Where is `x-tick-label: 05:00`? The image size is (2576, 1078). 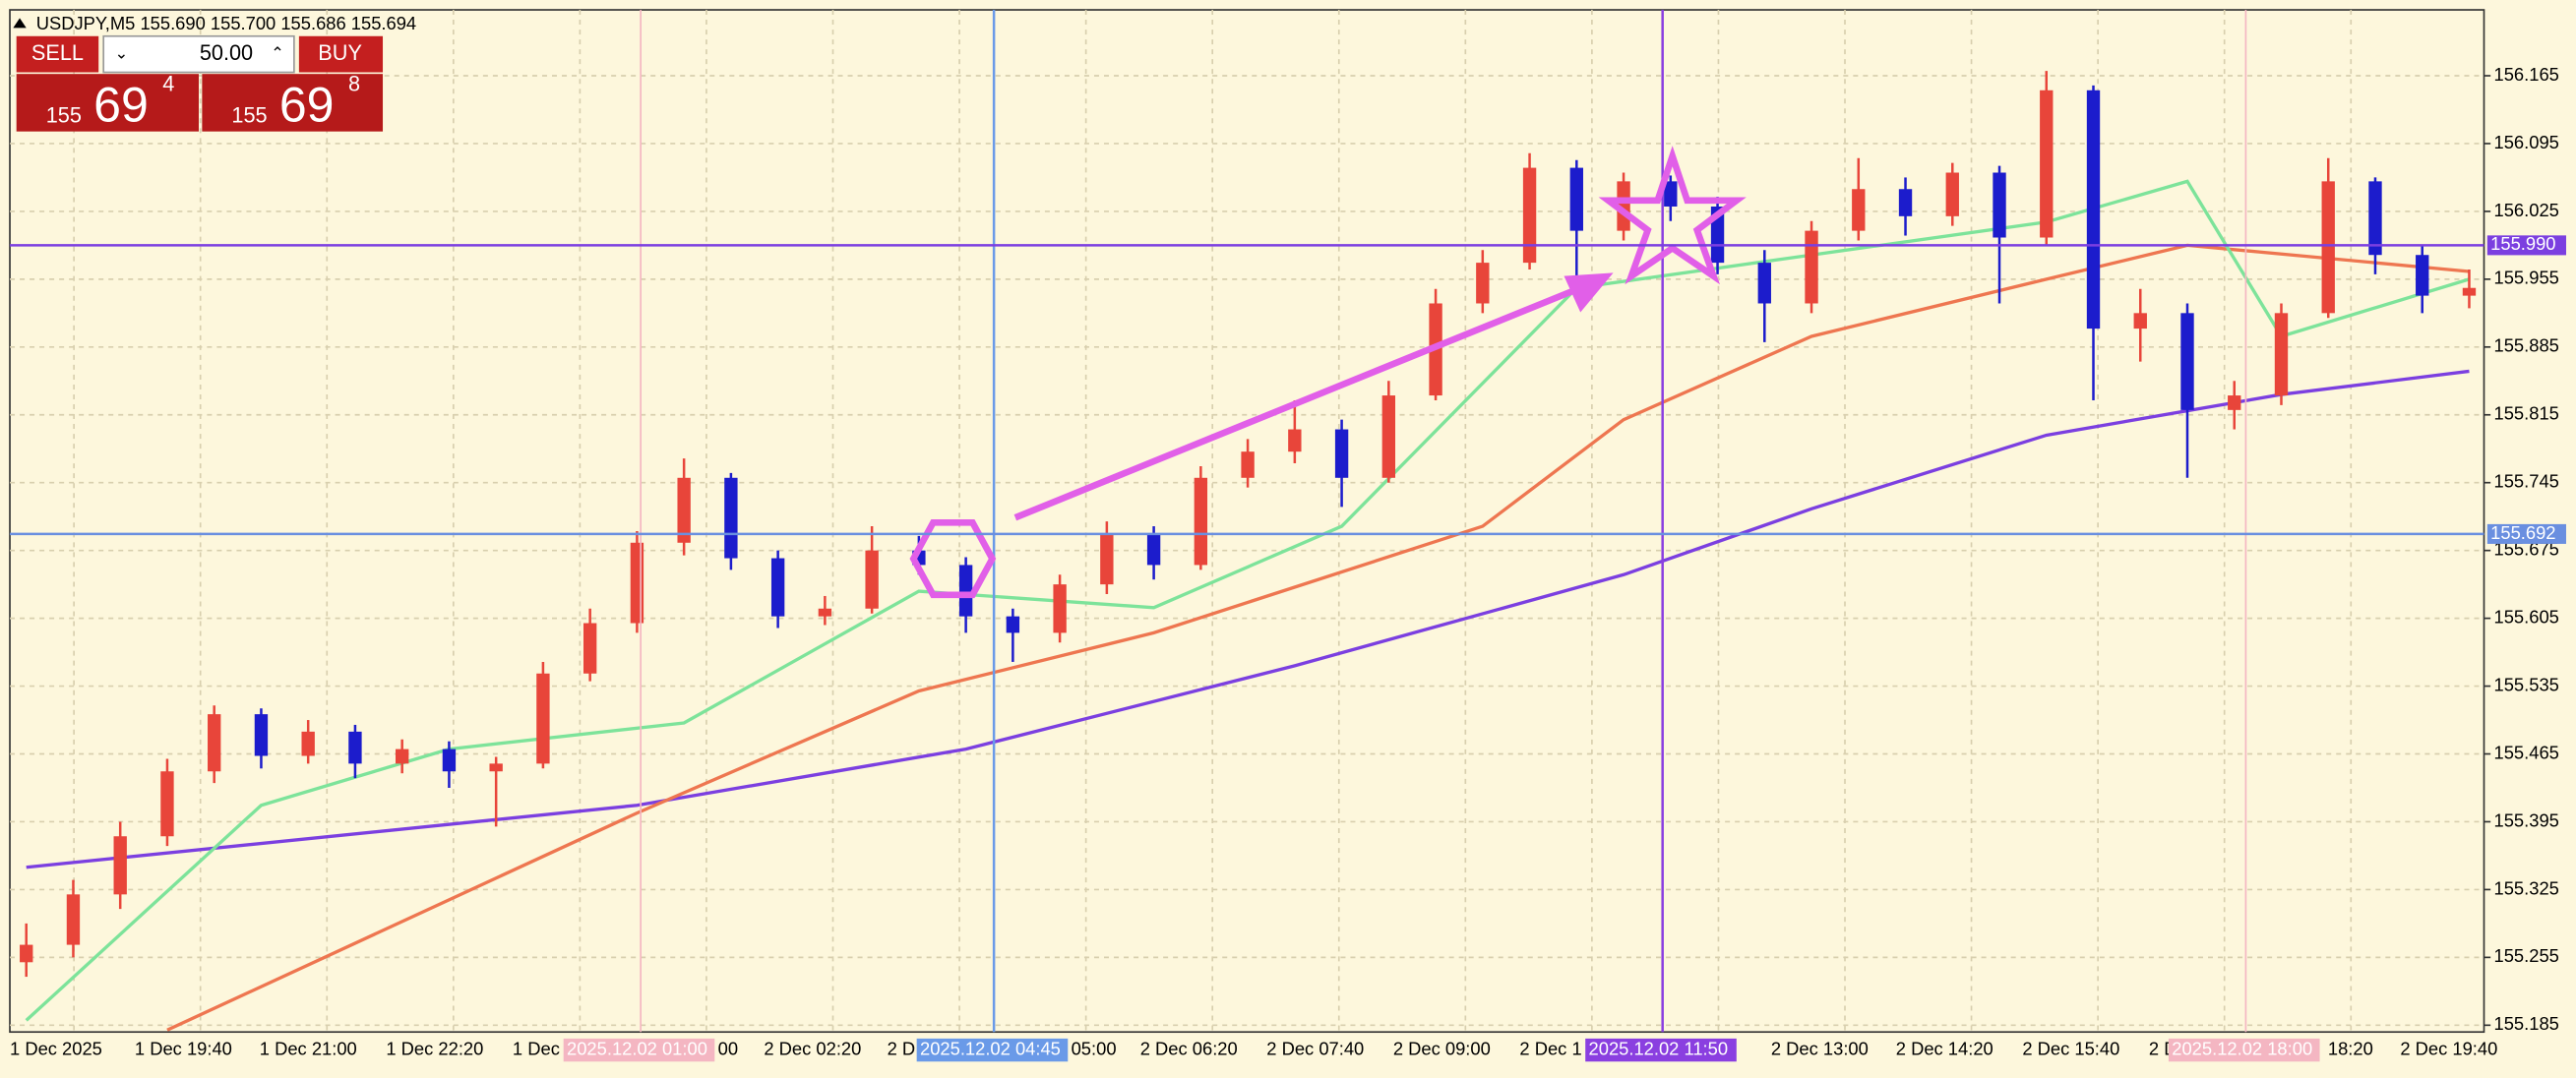
x-tick-label: 05:00 is located at coordinates (1095, 1048).